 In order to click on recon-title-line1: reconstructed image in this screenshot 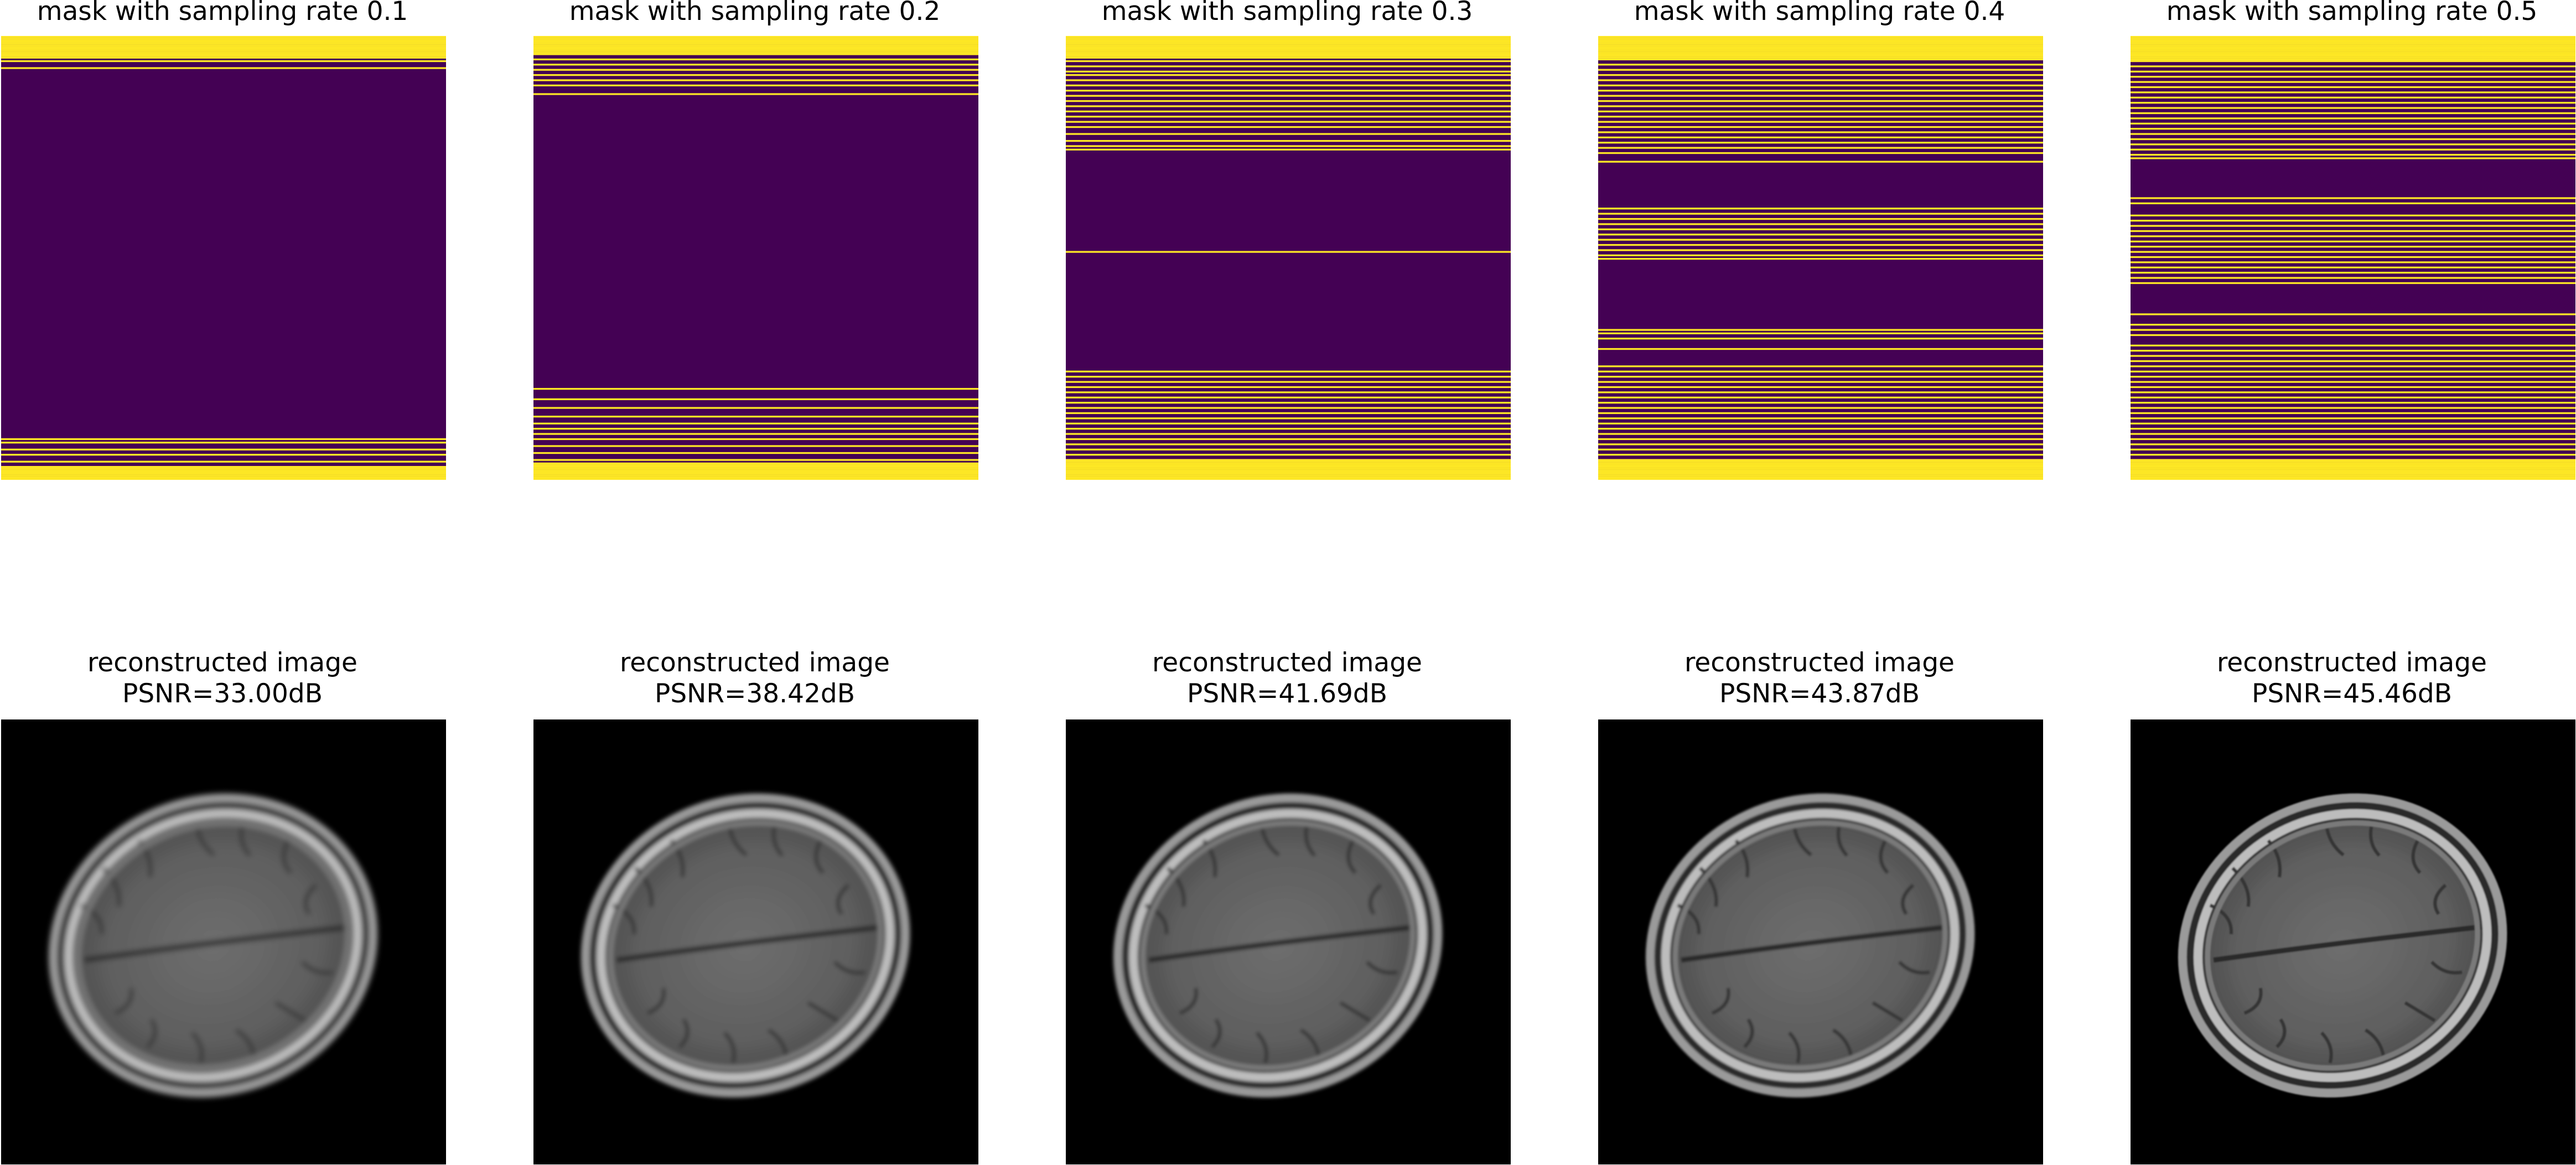, I will do `click(222, 663)`.